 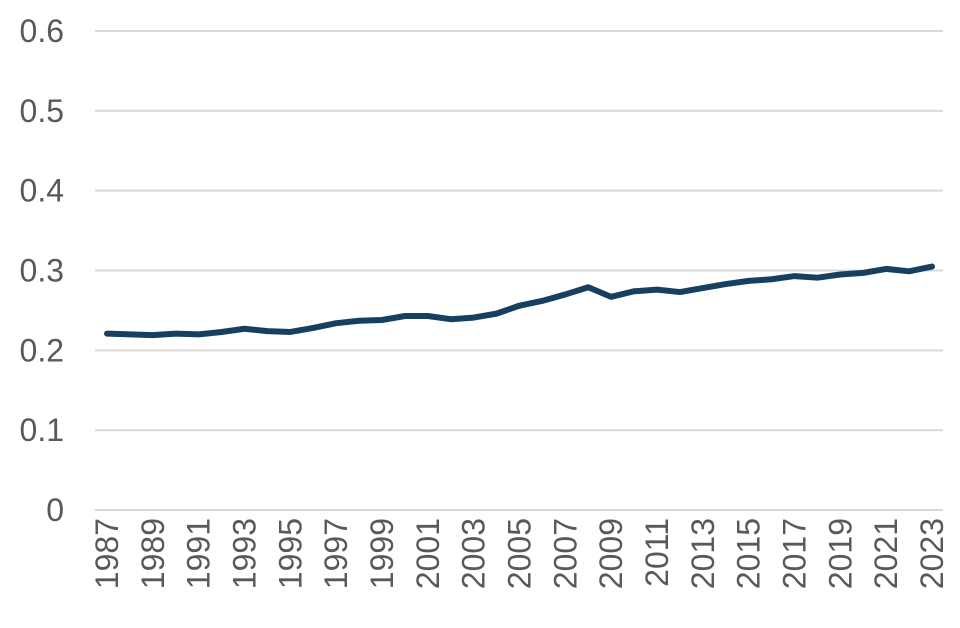 What do you see at coordinates (42, 350) in the screenshot?
I see `y-tick-label: 0.2` at bounding box center [42, 350].